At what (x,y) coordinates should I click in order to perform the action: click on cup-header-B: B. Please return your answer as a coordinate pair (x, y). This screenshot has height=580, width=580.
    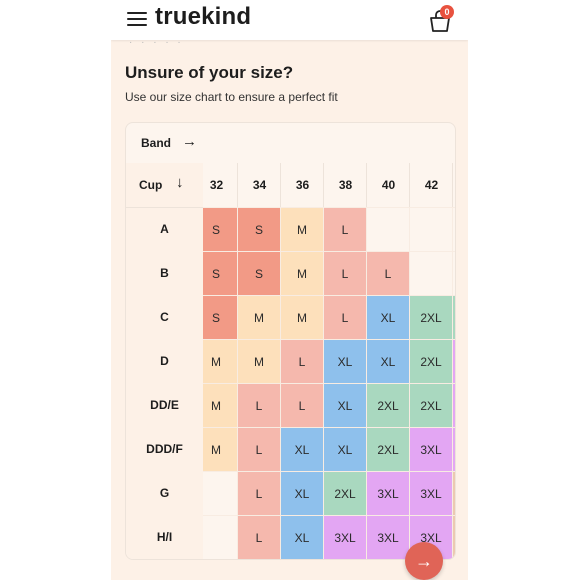
    Looking at the image, I should click on (164, 273).